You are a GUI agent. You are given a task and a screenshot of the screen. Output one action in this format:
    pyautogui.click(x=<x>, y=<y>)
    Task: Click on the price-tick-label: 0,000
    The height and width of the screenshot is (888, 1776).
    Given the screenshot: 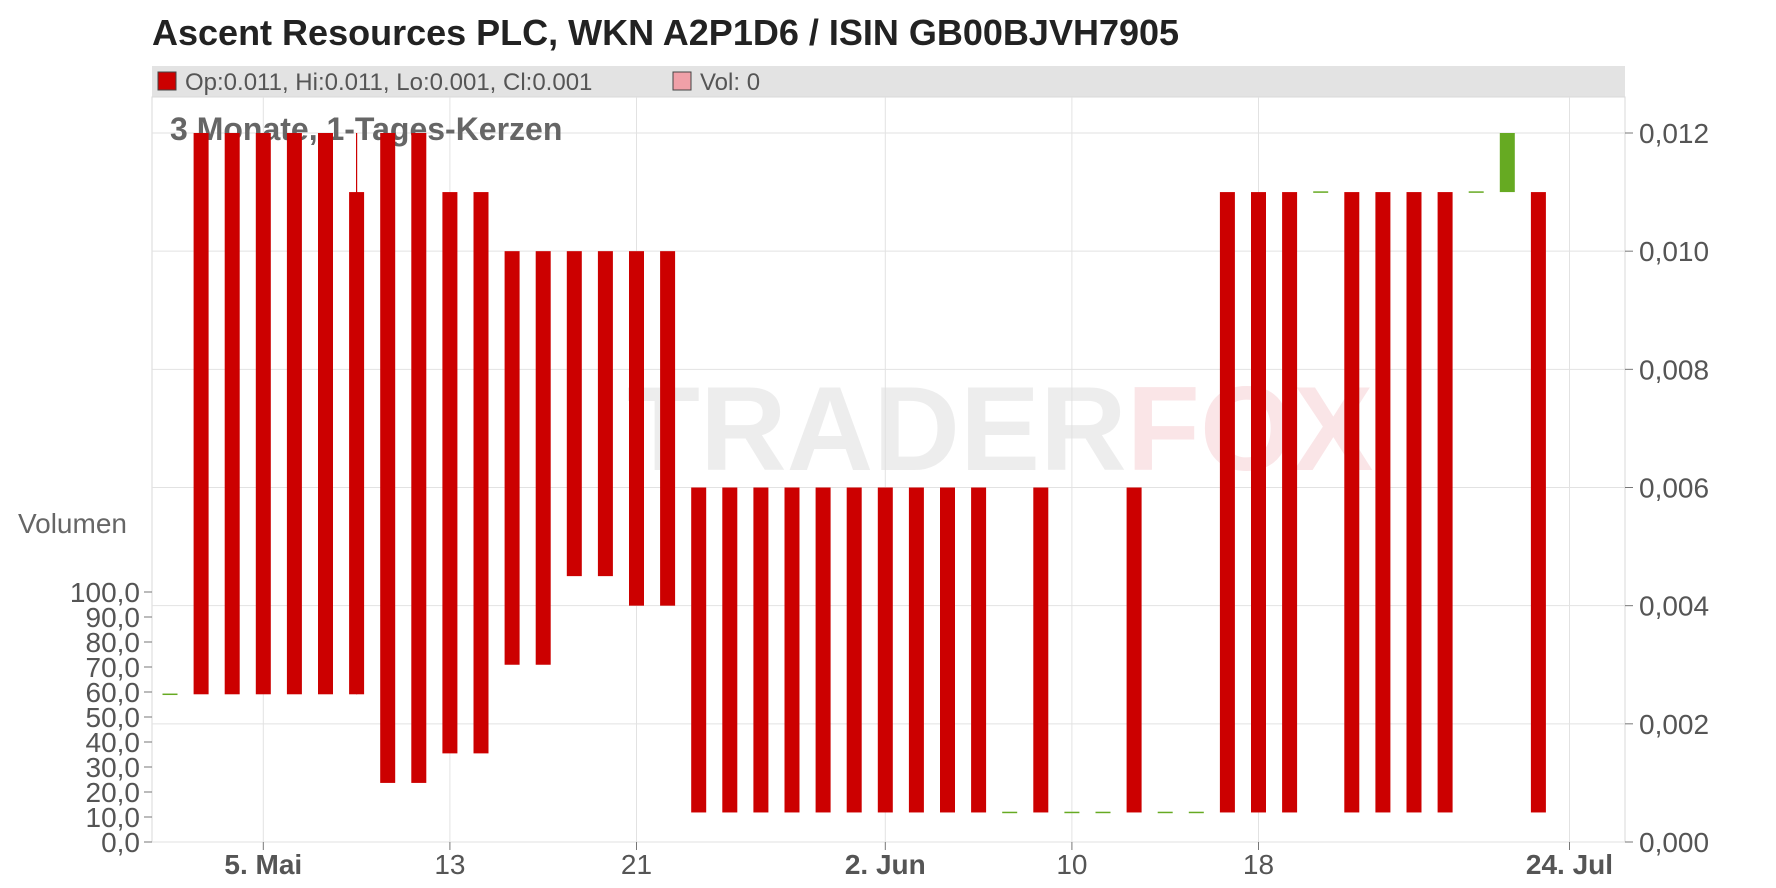 What is the action you would take?
    pyautogui.click(x=1674, y=842)
    